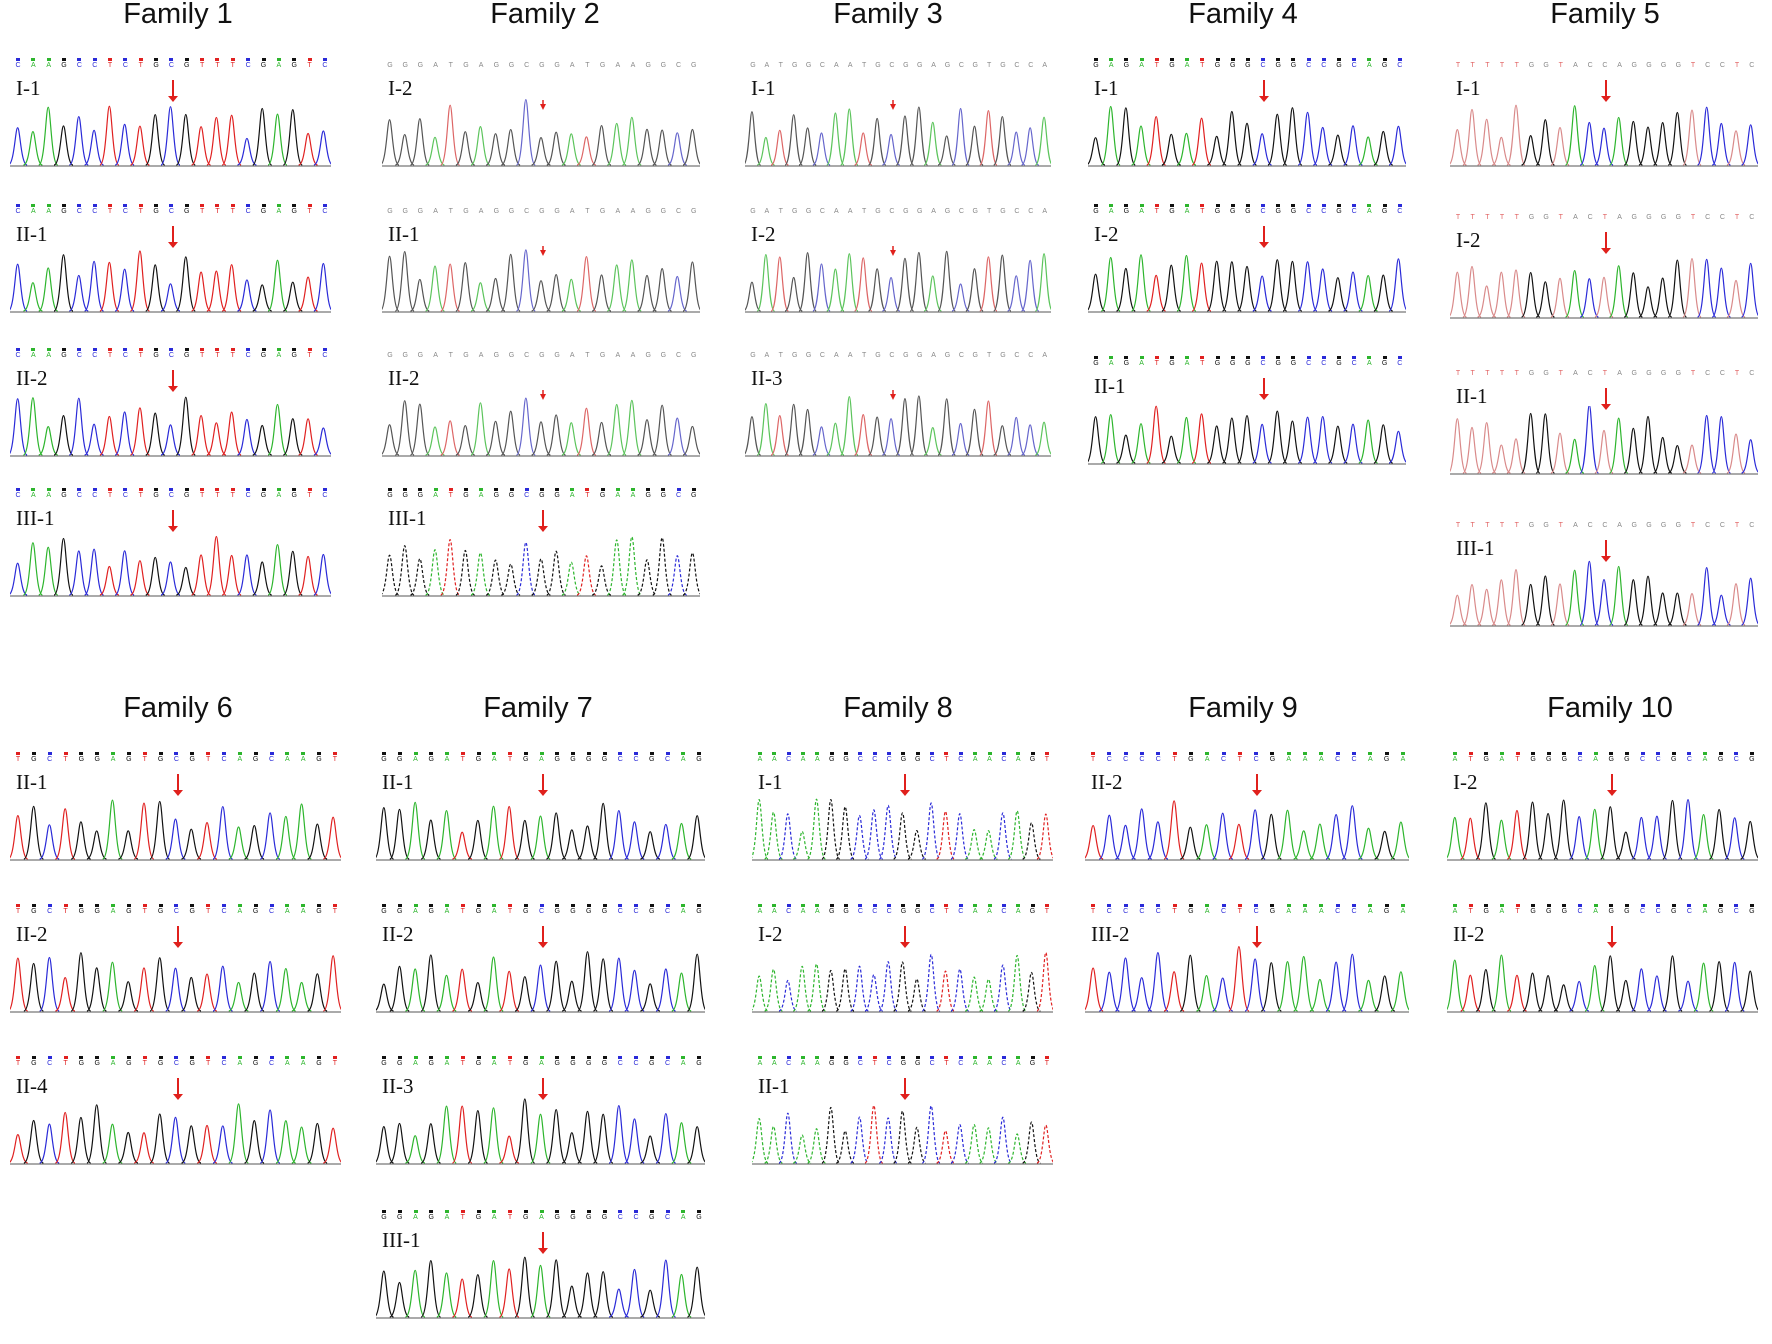 The height and width of the screenshot is (1344, 1772). What do you see at coordinates (1110, 386) in the screenshot?
I see `individual-label: II-1` at bounding box center [1110, 386].